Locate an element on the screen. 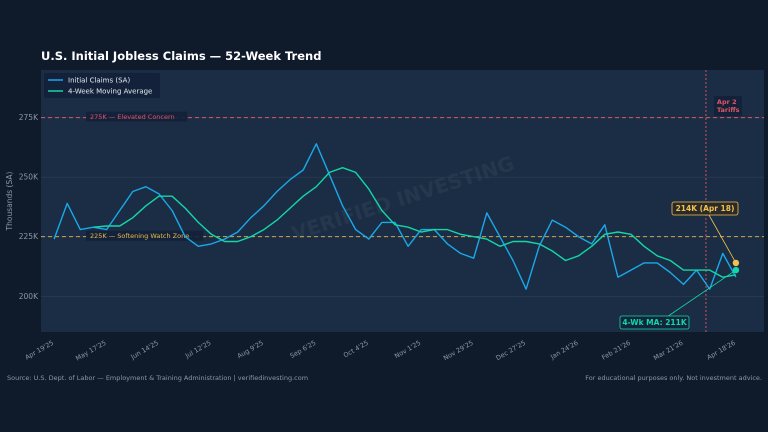 Image resolution: width=768 pixels, height=432 pixels. y-tick-label: 200K is located at coordinates (29, 296).